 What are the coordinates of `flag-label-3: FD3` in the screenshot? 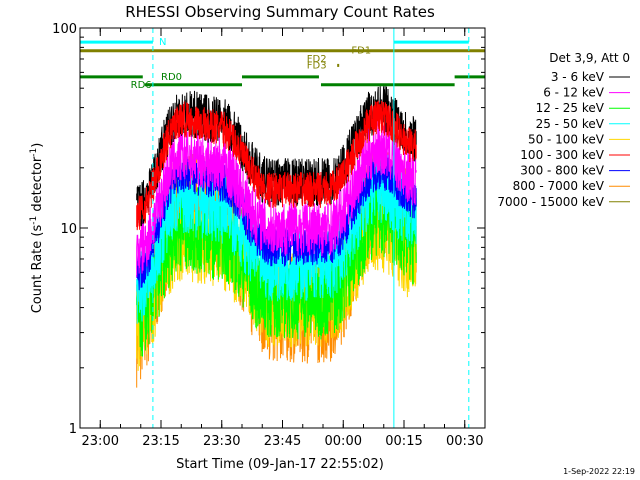 It's located at (317, 65).